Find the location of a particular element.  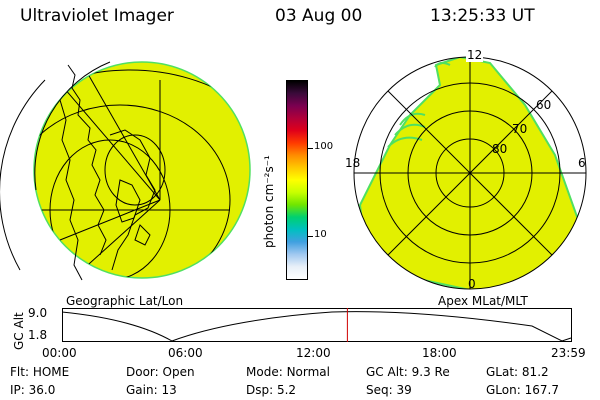

instrument-title: Ultraviolet Imager is located at coordinates (97, 16).